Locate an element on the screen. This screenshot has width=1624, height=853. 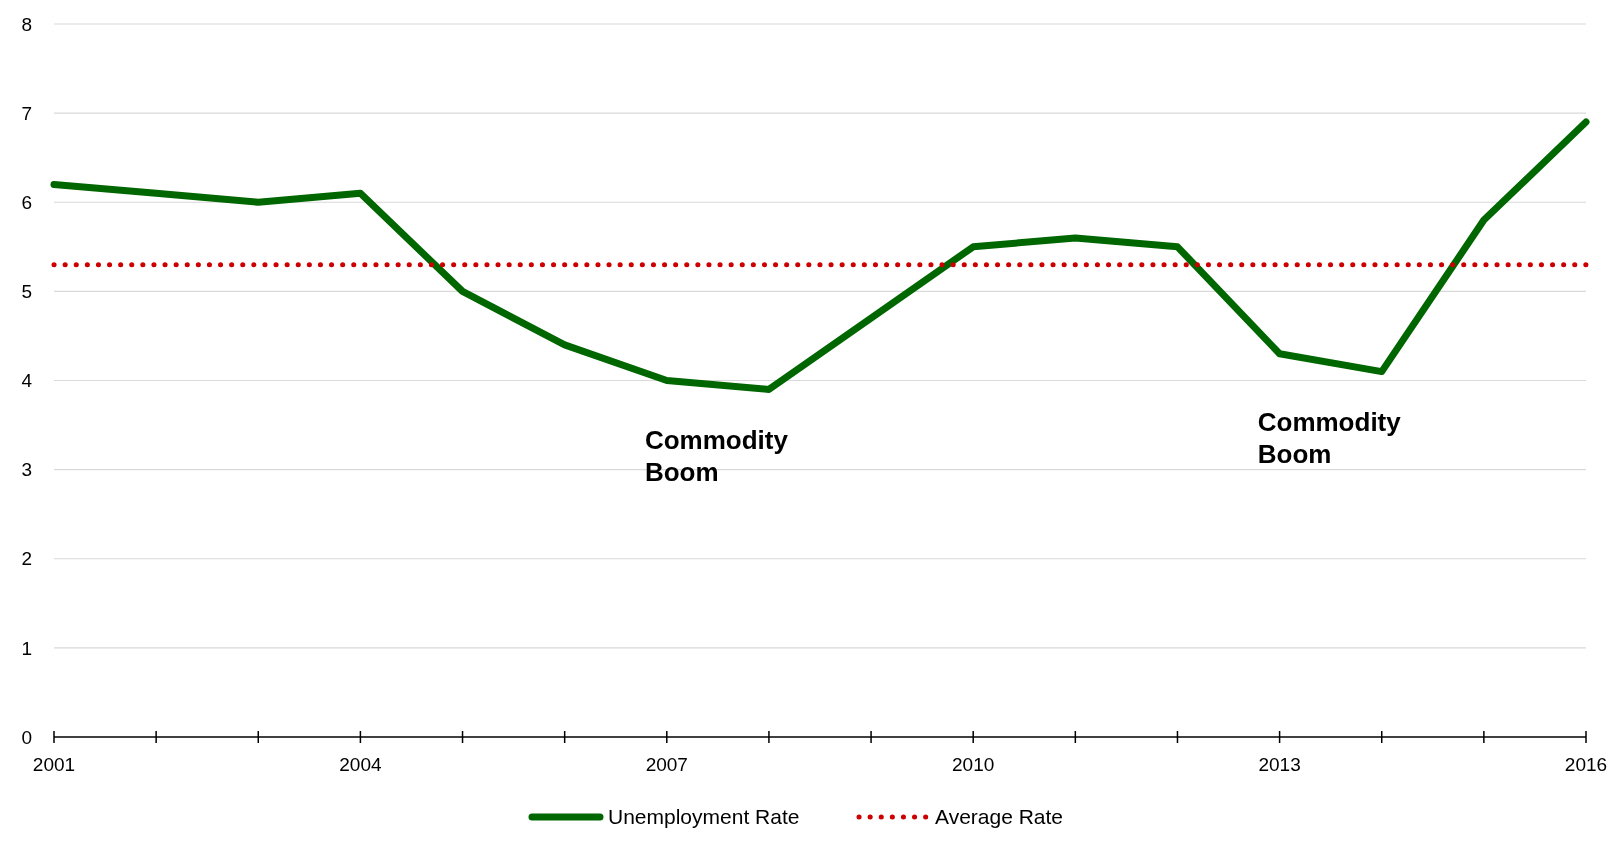
x-tick-label: 2013 is located at coordinates (1279, 764).